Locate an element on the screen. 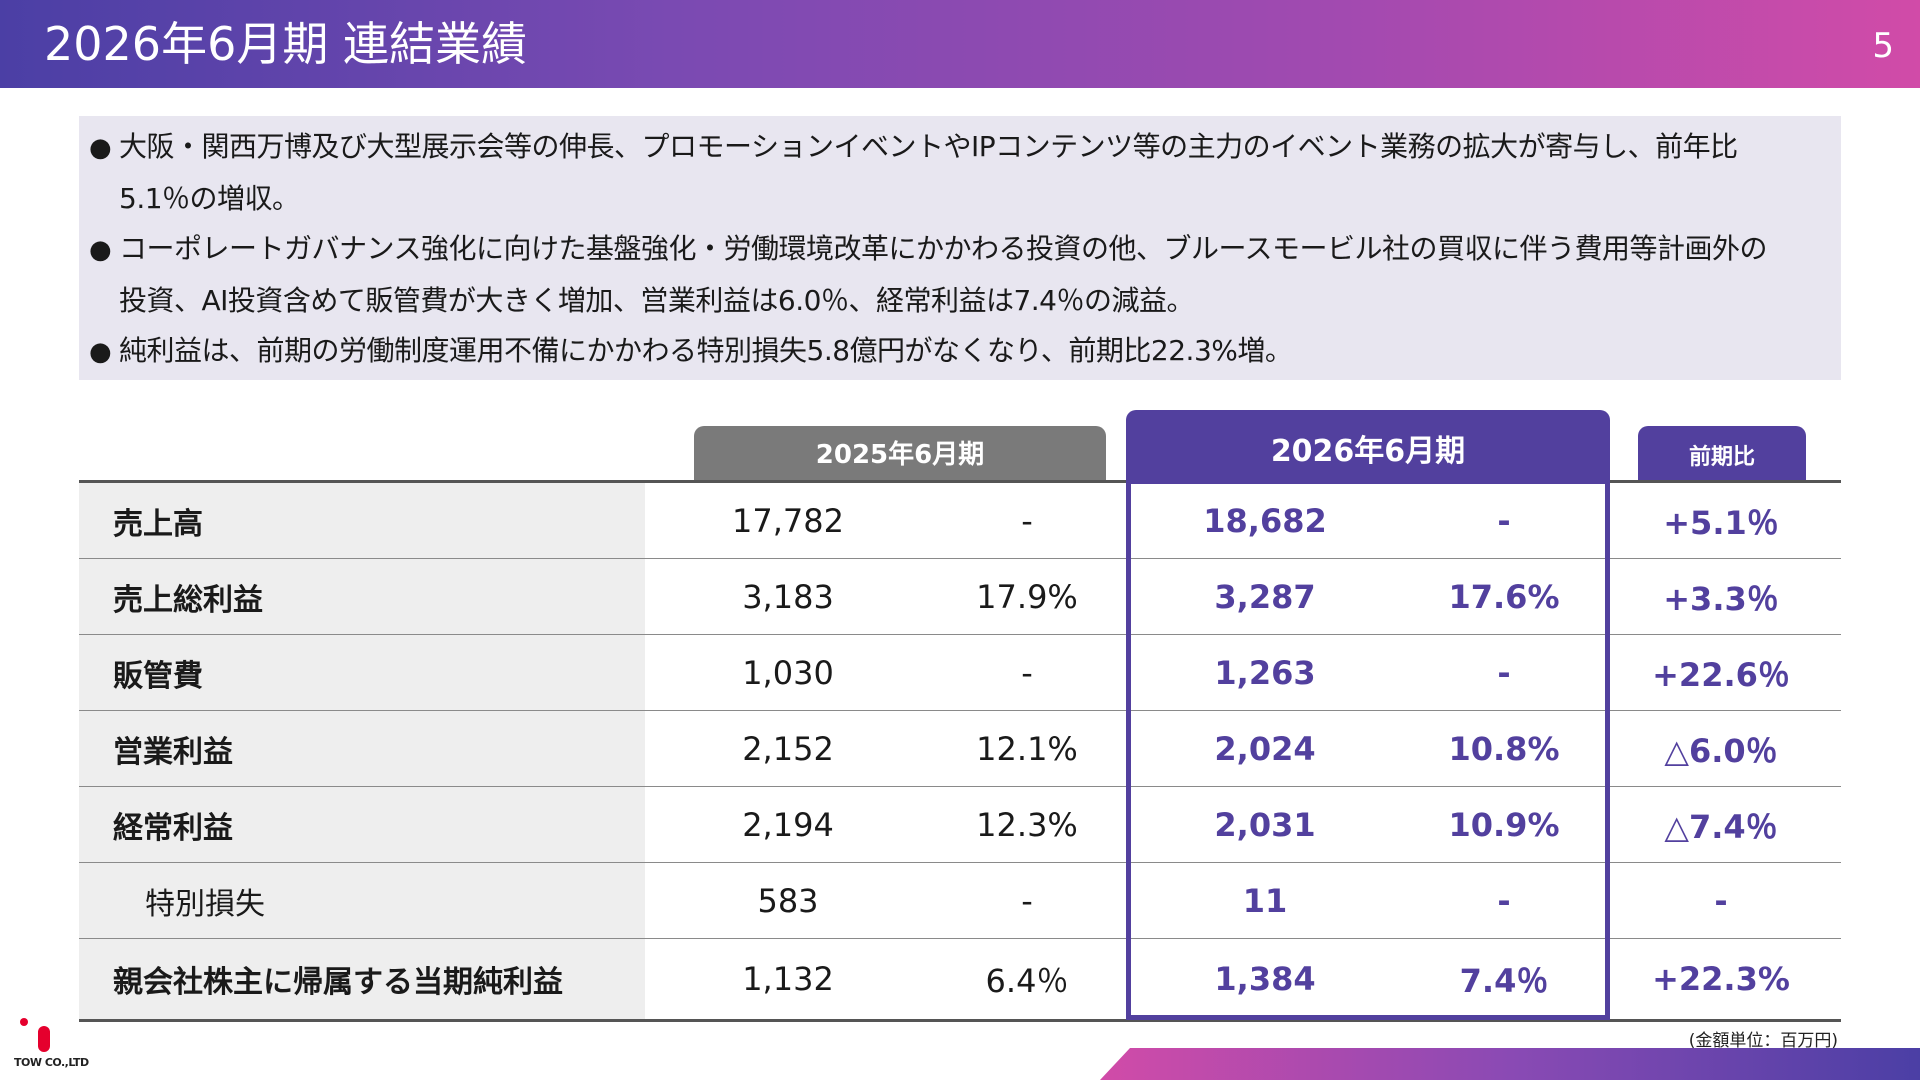 Image resolution: width=1920 pixels, height=1080 pixels. yoy-ratio: +22.3% is located at coordinates (1721, 979).